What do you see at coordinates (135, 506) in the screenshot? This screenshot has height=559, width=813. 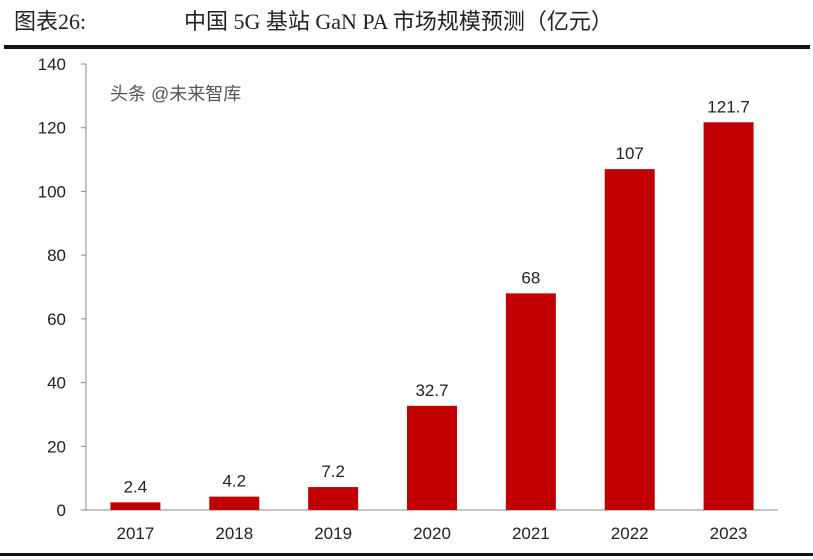 I see `bar-2017` at bounding box center [135, 506].